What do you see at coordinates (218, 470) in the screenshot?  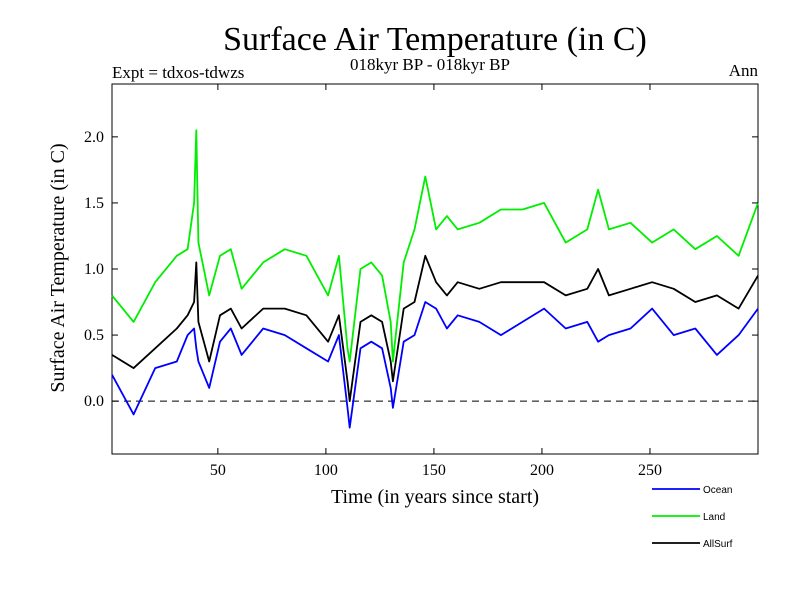 I see `x-tick-label: 50` at bounding box center [218, 470].